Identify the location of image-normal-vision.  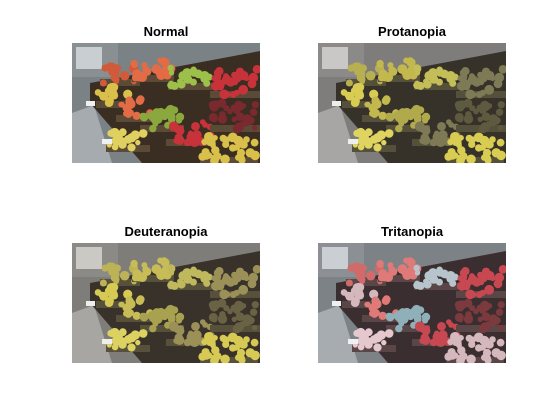
(166, 103).